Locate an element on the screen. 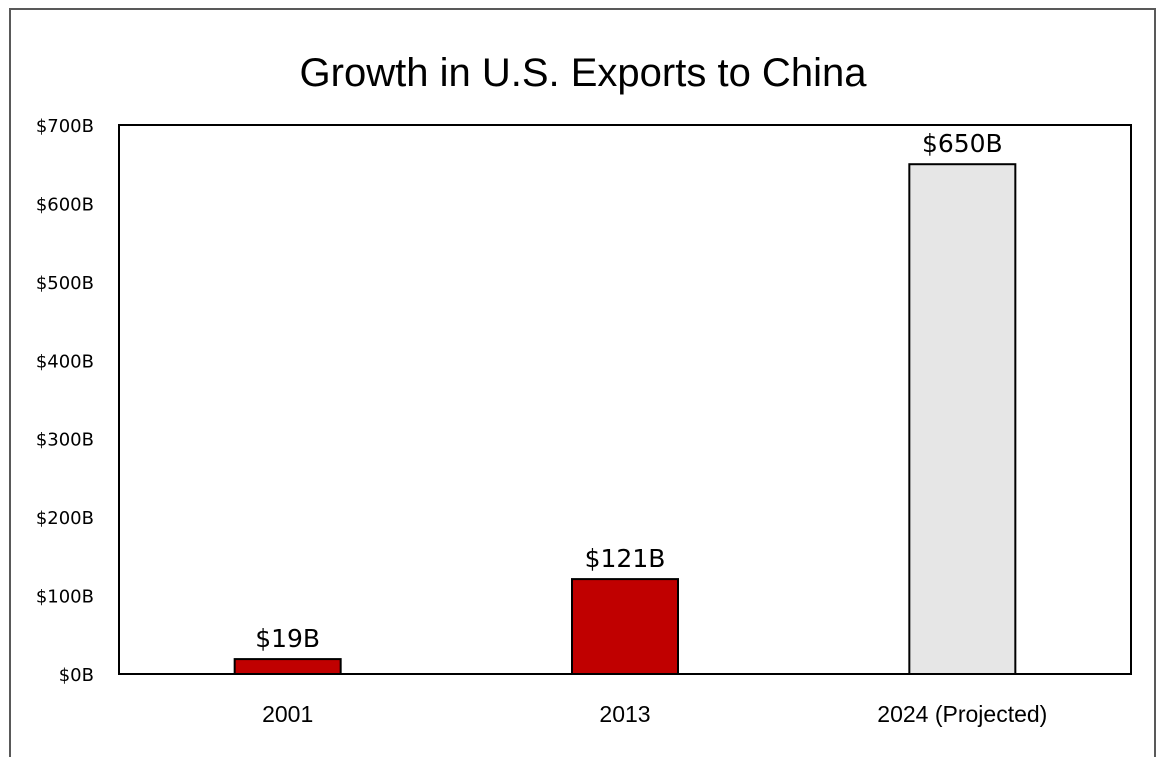  y-axis: $0B $100B $200B $300B $400B $500B $600B $700B is located at coordinates (65, 401).